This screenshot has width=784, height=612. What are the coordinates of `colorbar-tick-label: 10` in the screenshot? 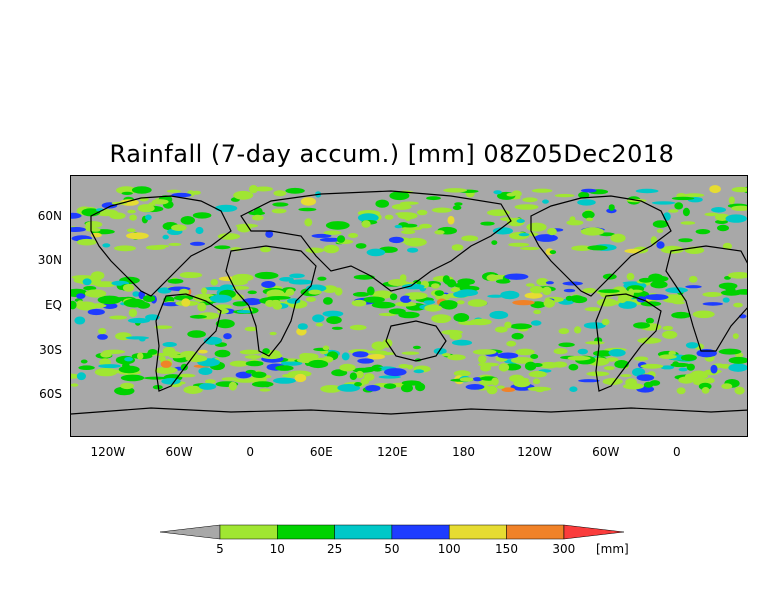 It's located at (277, 549).